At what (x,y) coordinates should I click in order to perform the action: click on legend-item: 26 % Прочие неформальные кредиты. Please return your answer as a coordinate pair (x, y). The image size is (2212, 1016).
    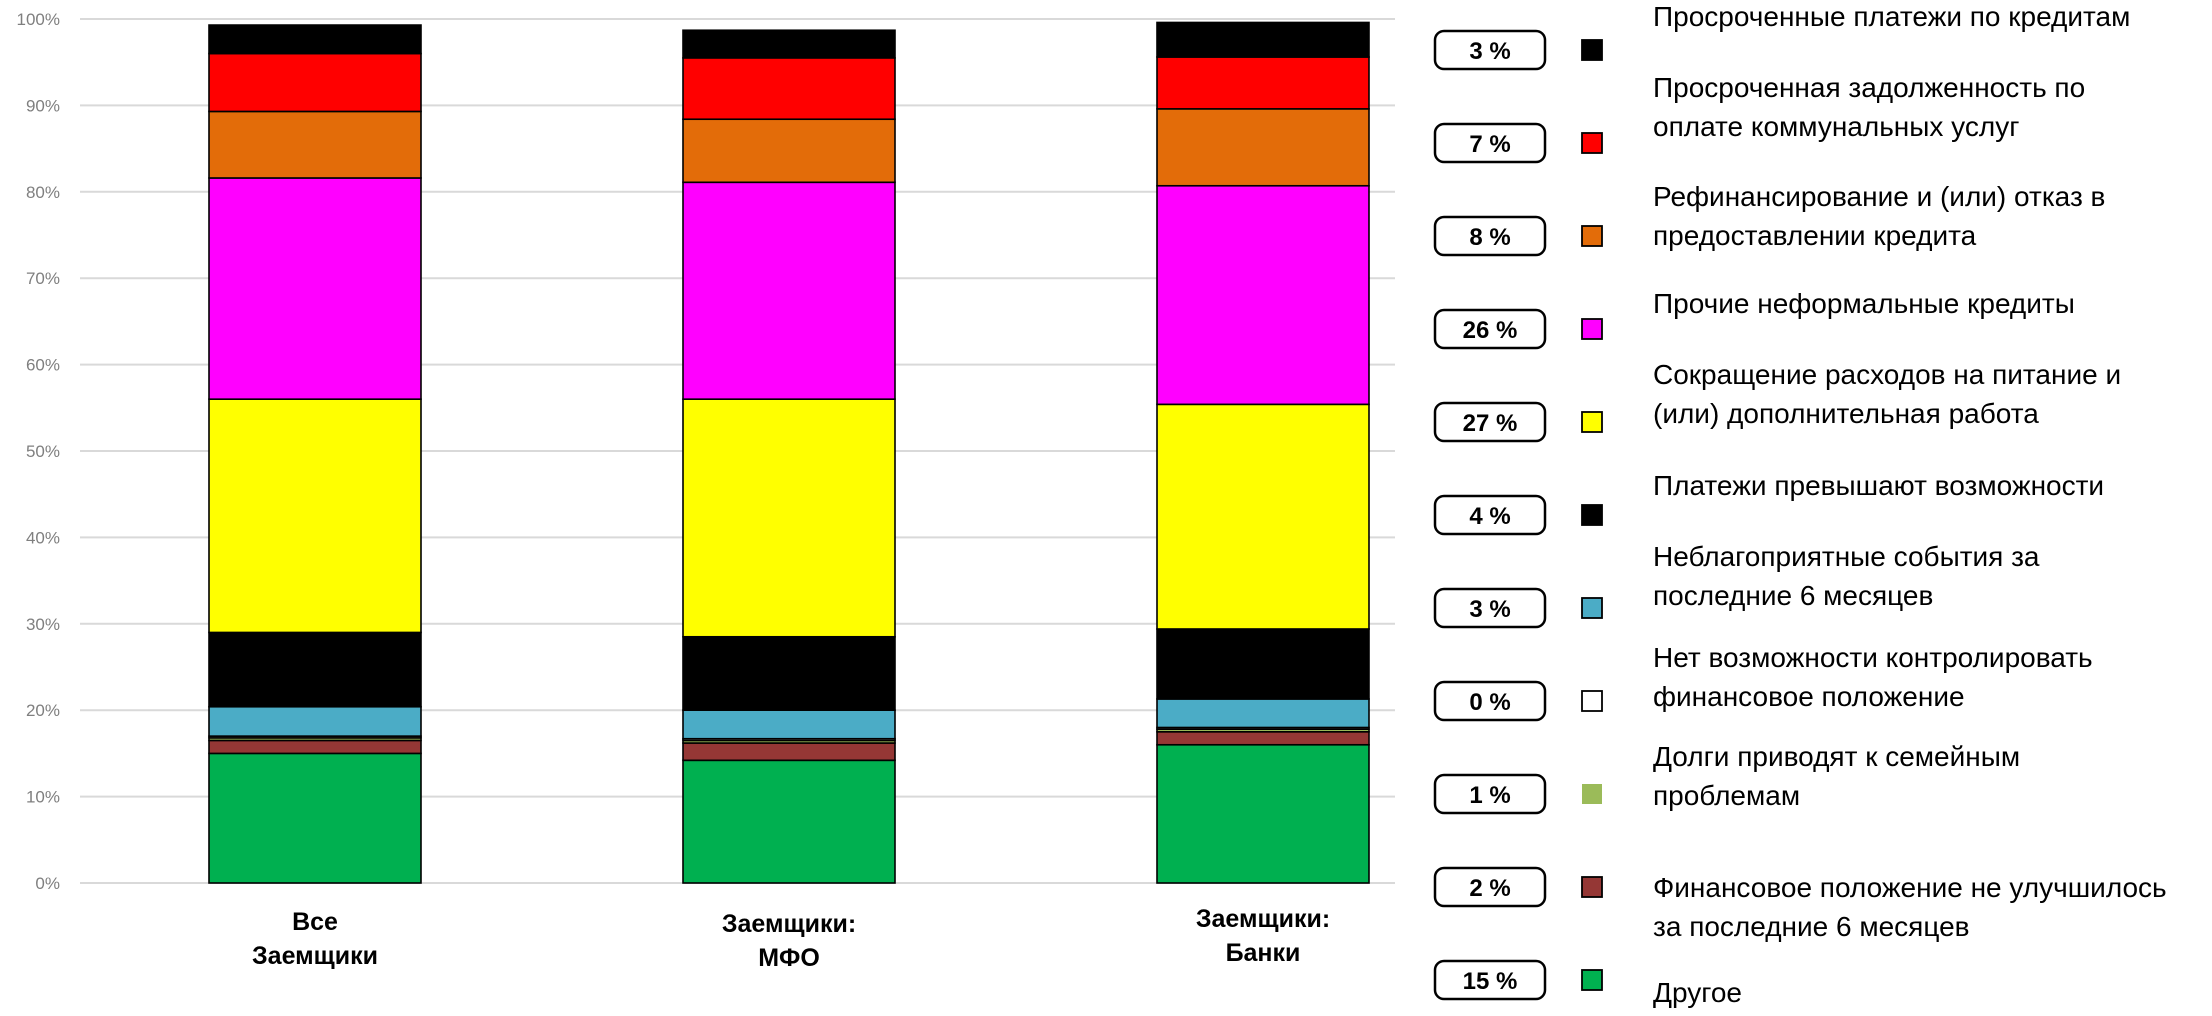
    Looking at the image, I should click on (1754, 319).